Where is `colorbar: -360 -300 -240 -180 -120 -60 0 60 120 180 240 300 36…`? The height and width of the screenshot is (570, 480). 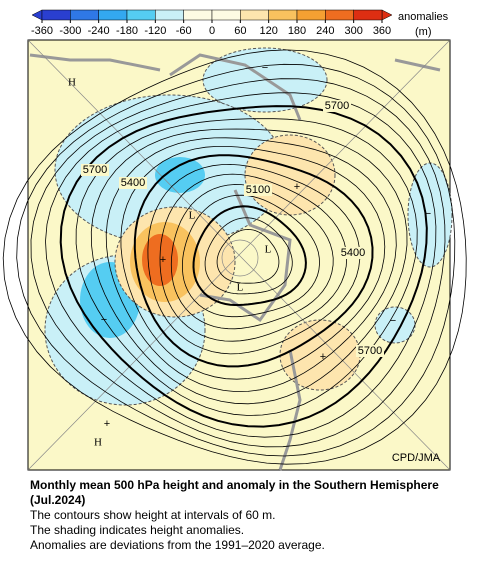 colorbar: -360 -300 -240 -180 -120 -60 0 60 120 180 240 300 36… is located at coordinates (240, 23).